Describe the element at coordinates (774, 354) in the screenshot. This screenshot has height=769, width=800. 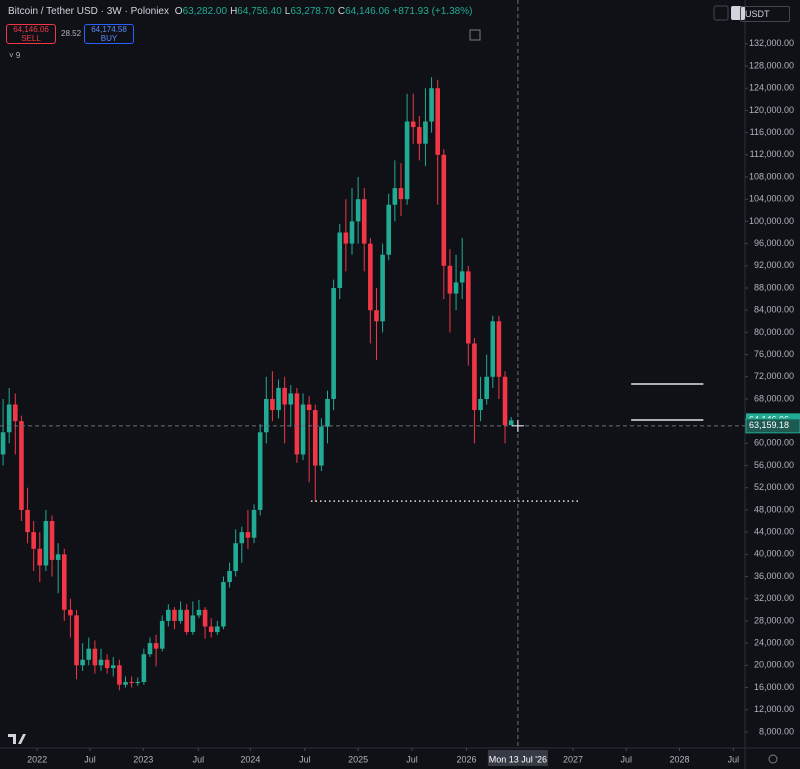
I see `y-tick-label: 76,000.00` at that location.